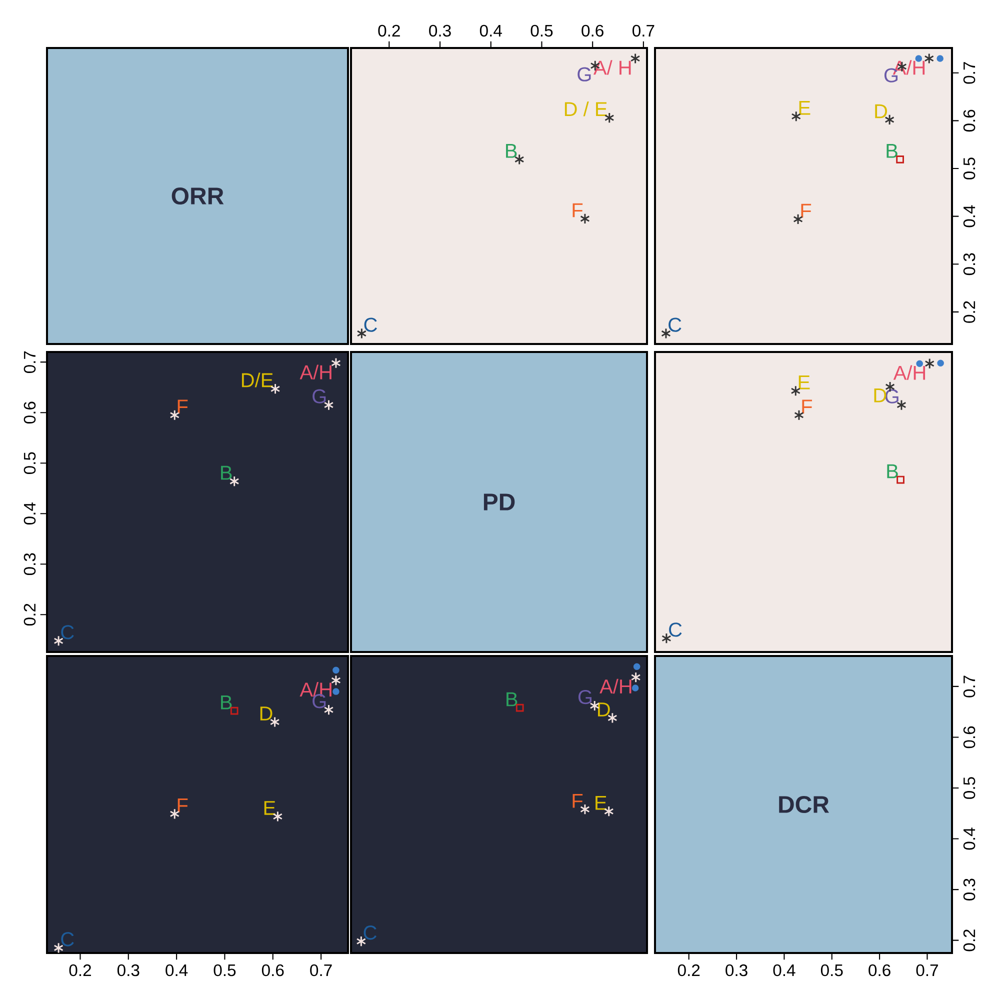 This screenshot has width=982, height=984. What do you see at coordinates (804, 804) in the screenshot?
I see `text: DCR` at bounding box center [804, 804].